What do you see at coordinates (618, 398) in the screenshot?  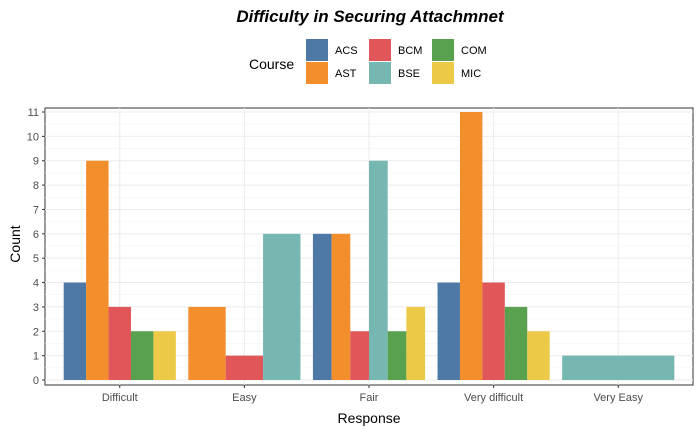 I see `x-tick-label: Very Easy` at bounding box center [618, 398].